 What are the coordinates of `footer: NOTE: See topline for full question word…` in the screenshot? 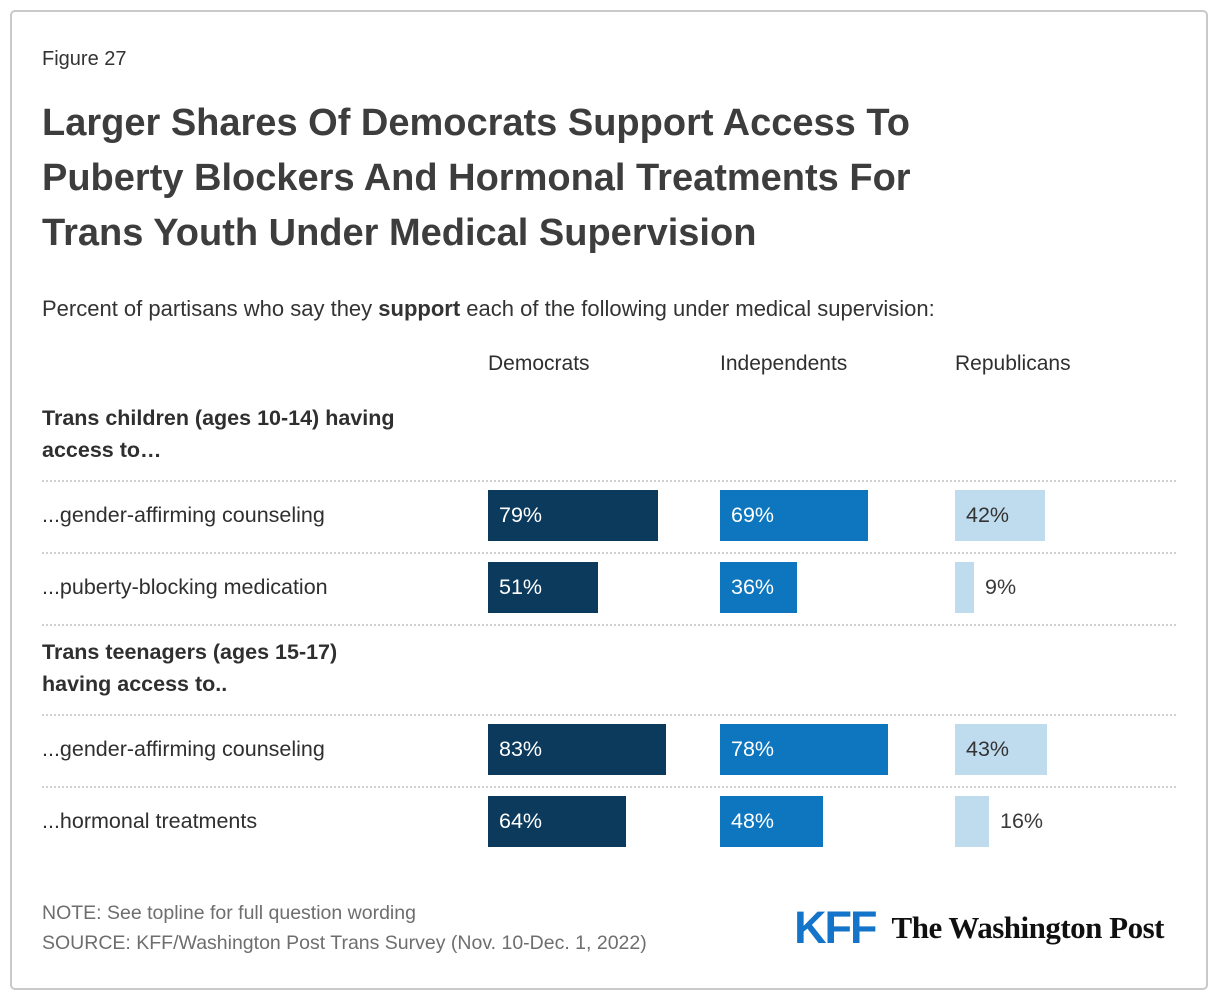 It's located at (609, 928).